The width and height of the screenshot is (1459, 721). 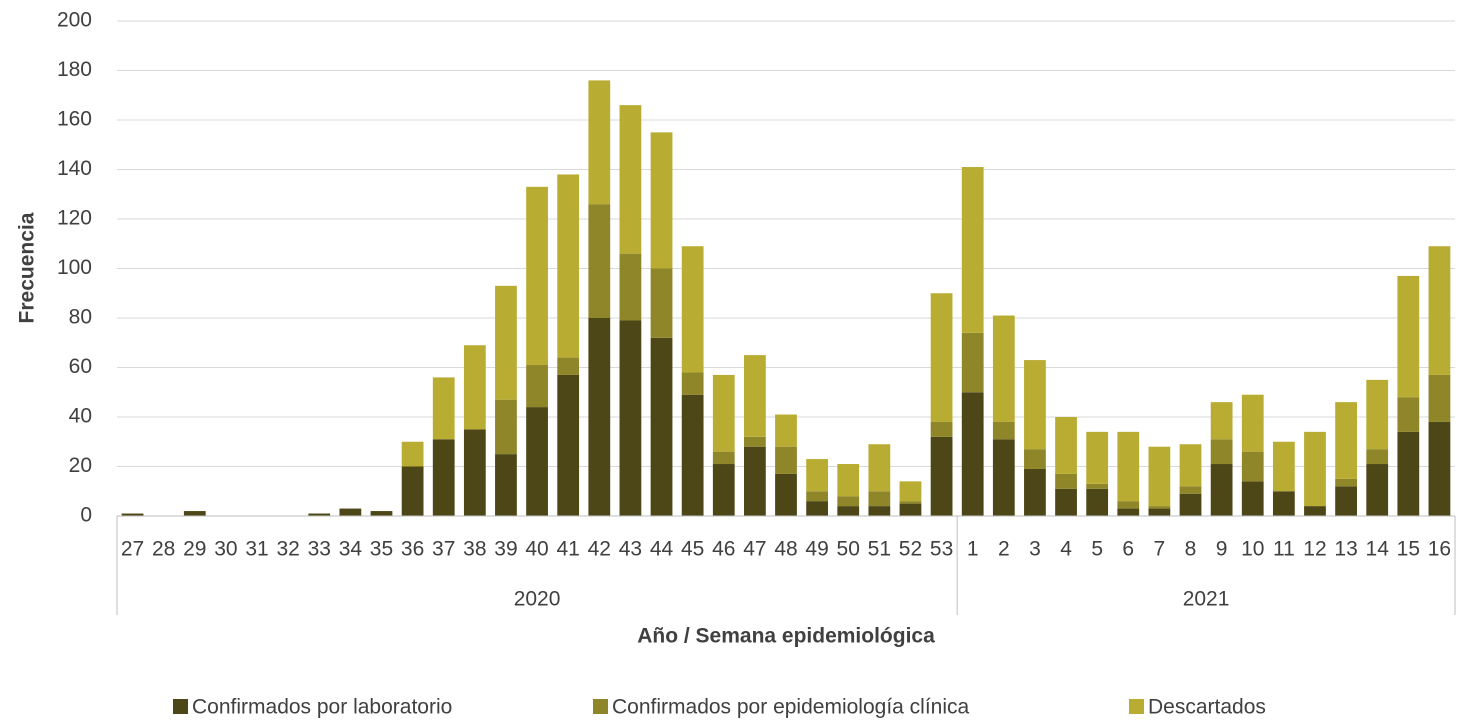 What do you see at coordinates (1439, 549) in the screenshot?
I see `x-tick-label: 16` at bounding box center [1439, 549].